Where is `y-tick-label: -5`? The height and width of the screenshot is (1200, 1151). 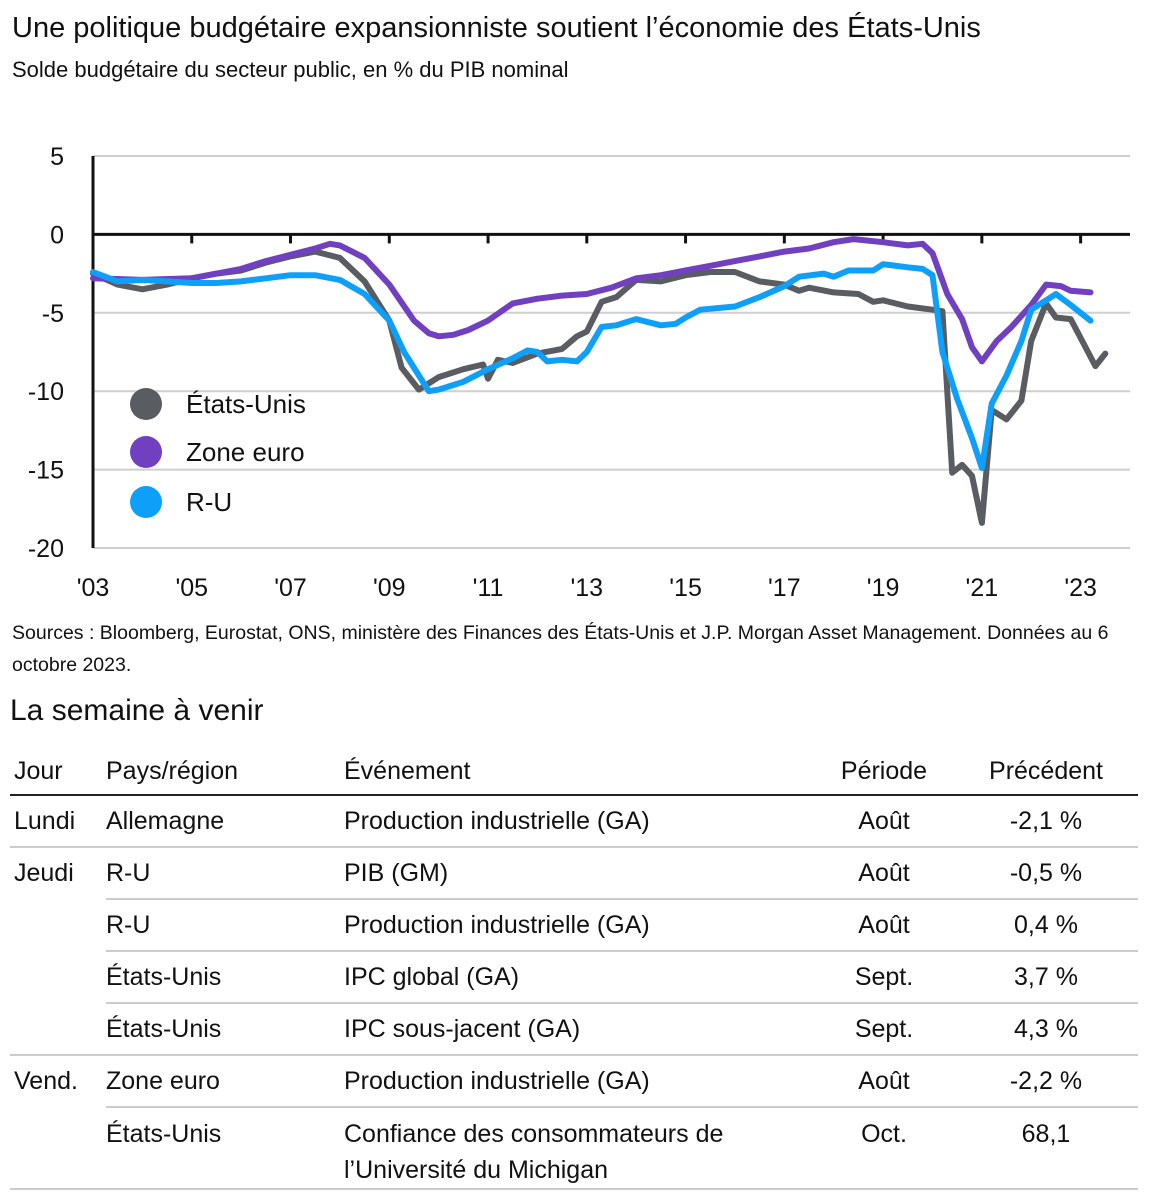
y-tick-label: -5 is located at coordinates (53, 314).